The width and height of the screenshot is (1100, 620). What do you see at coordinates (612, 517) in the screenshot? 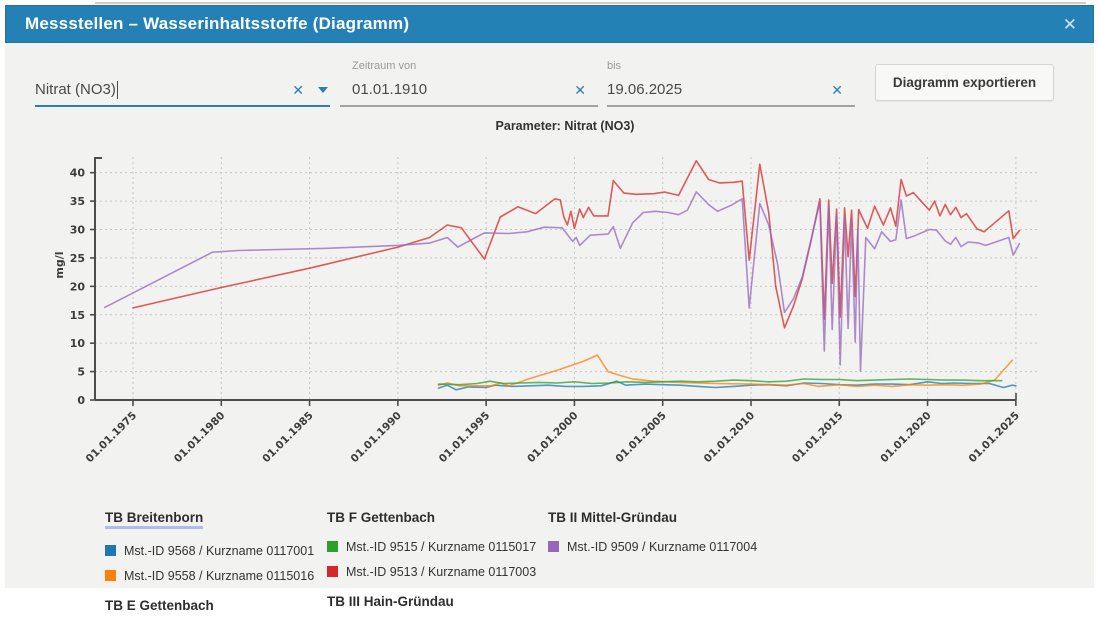
I see `legend-group-tb-ii-mittel-gruendau: TB II Mittel-Gründau` at bounding box center [612, 517].